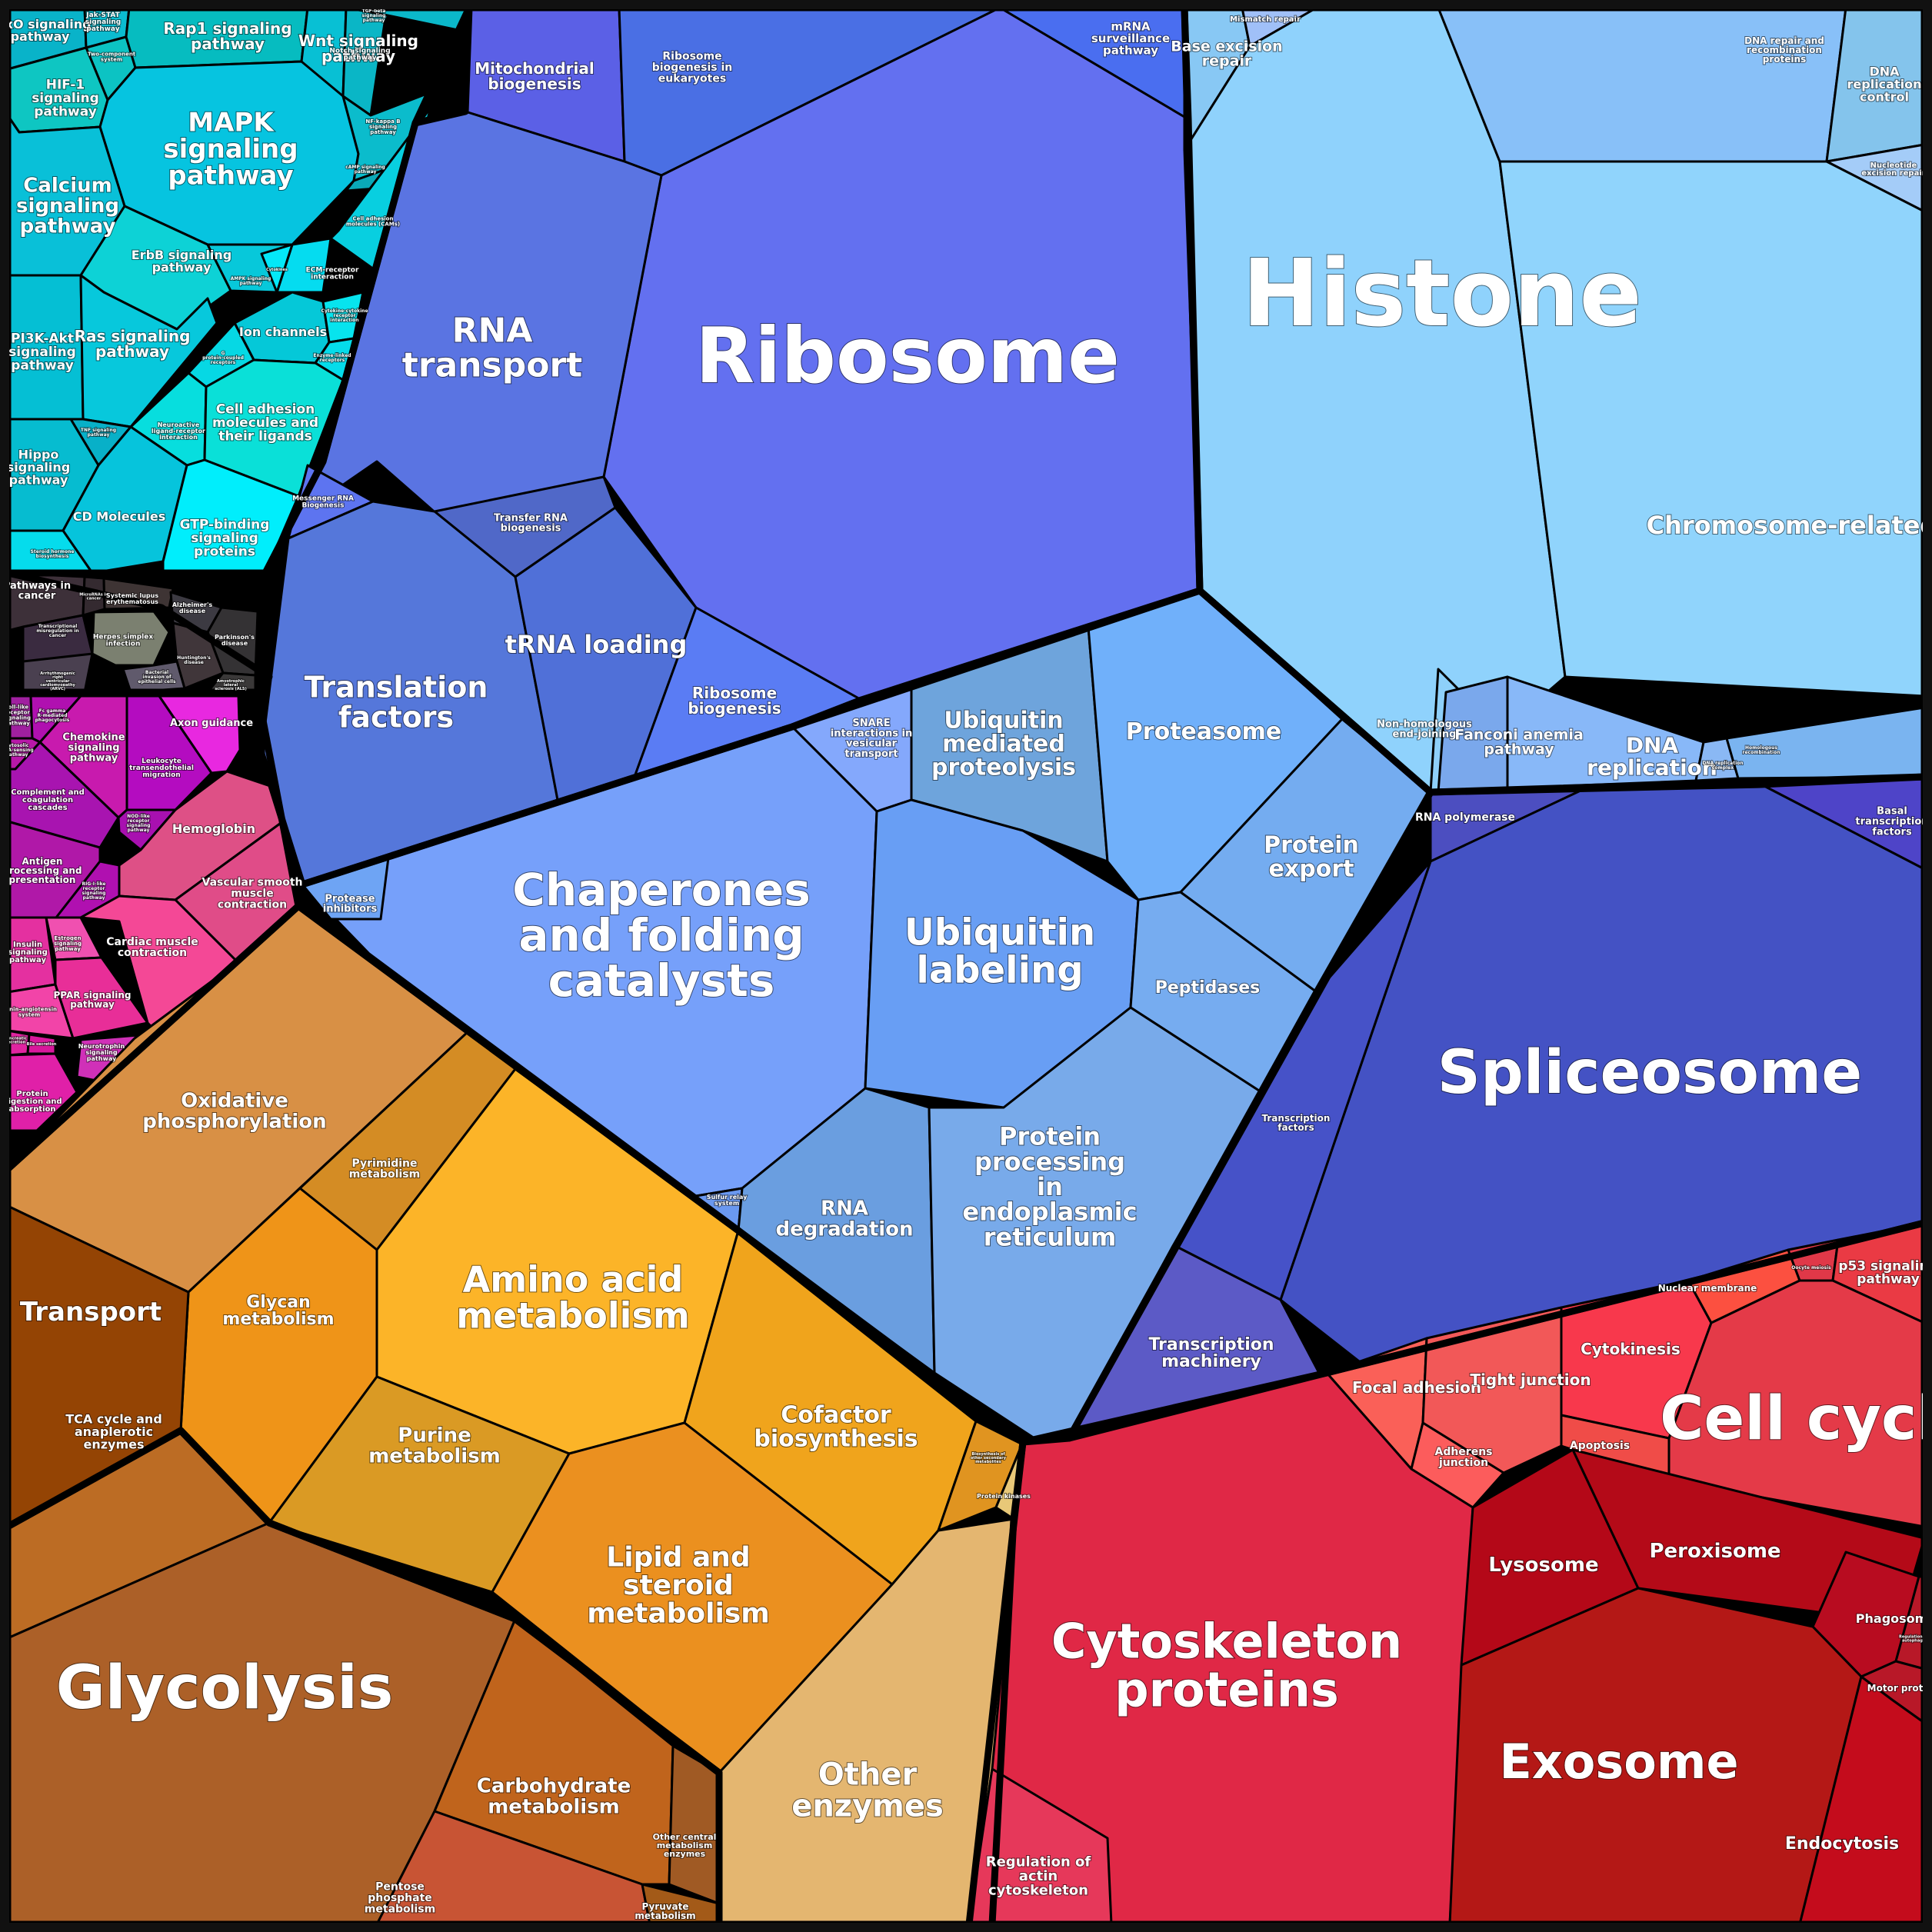 The width and height of the screenshot is (1932, 1932). I want to click on cell-label: Steroid hormone biosynthesis, so click(53, 553).